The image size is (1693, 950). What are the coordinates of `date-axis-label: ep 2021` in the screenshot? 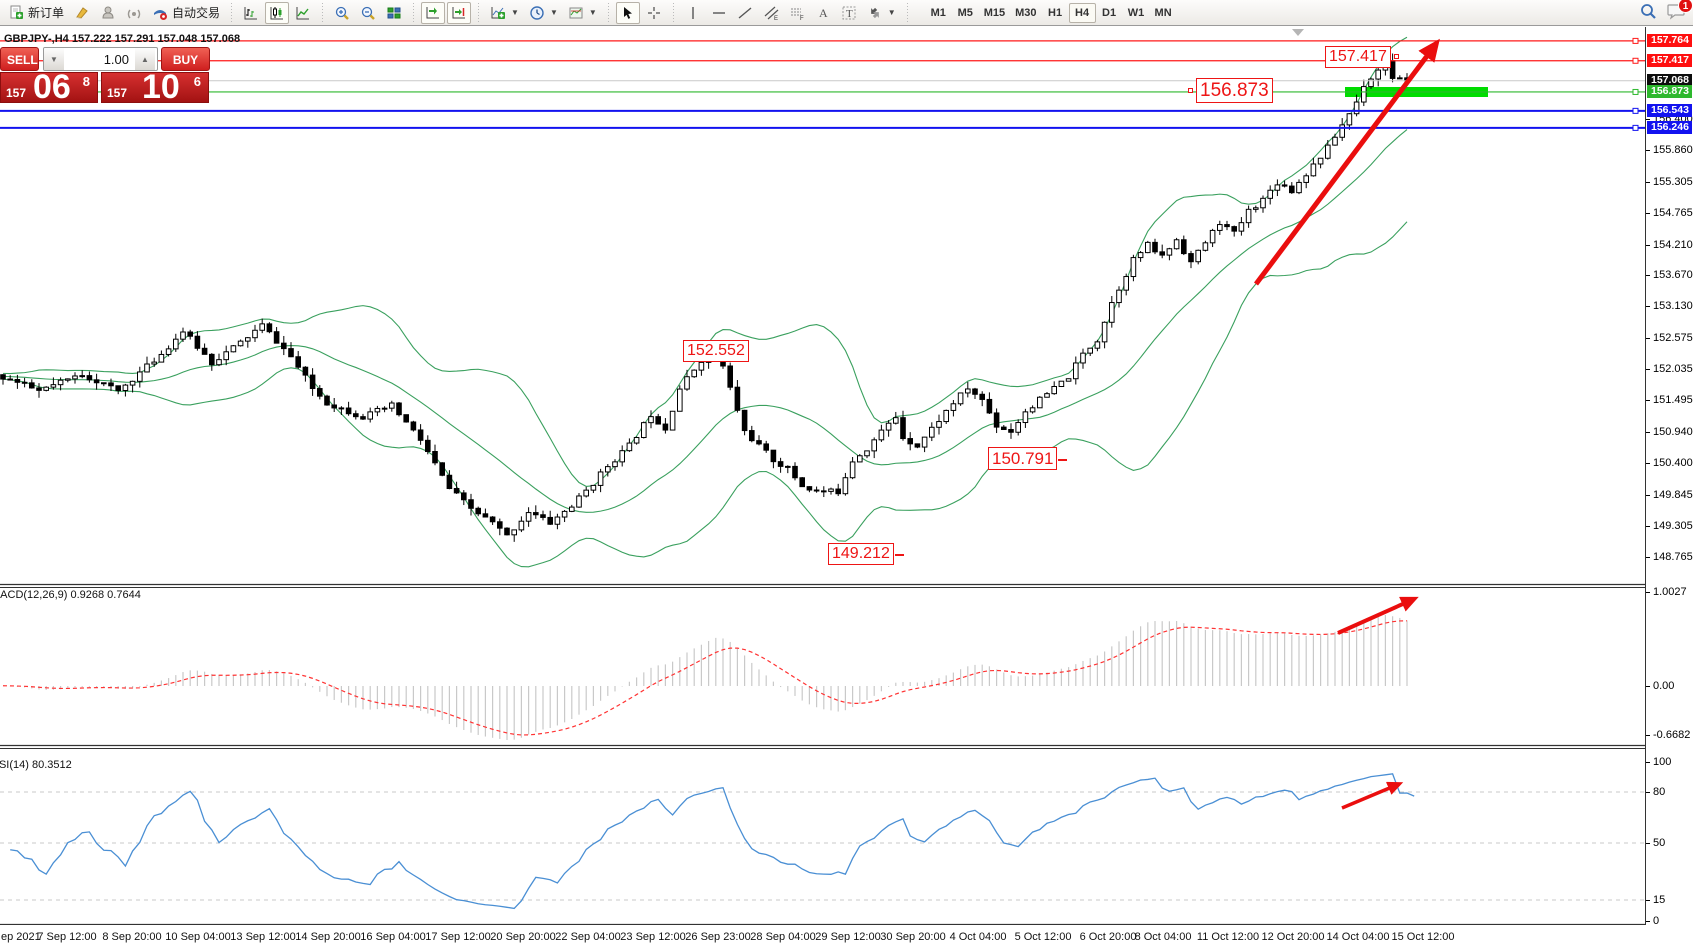 It's located at (21, 937).